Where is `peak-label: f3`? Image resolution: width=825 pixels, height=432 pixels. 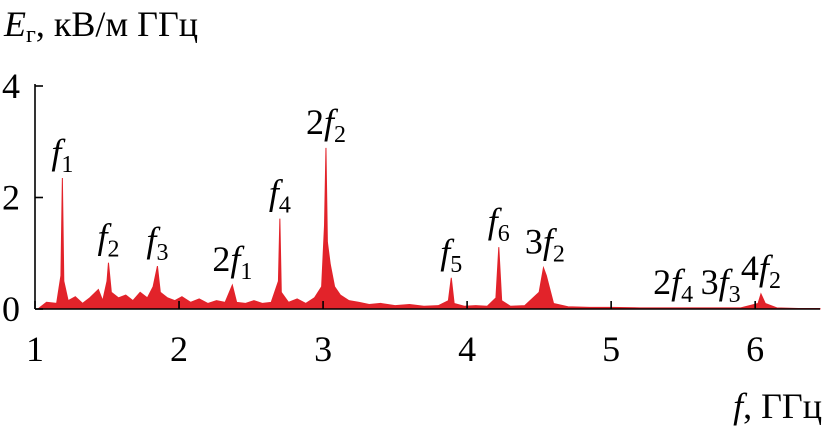 peak-label: f3 is located at coordinates (157, 243).